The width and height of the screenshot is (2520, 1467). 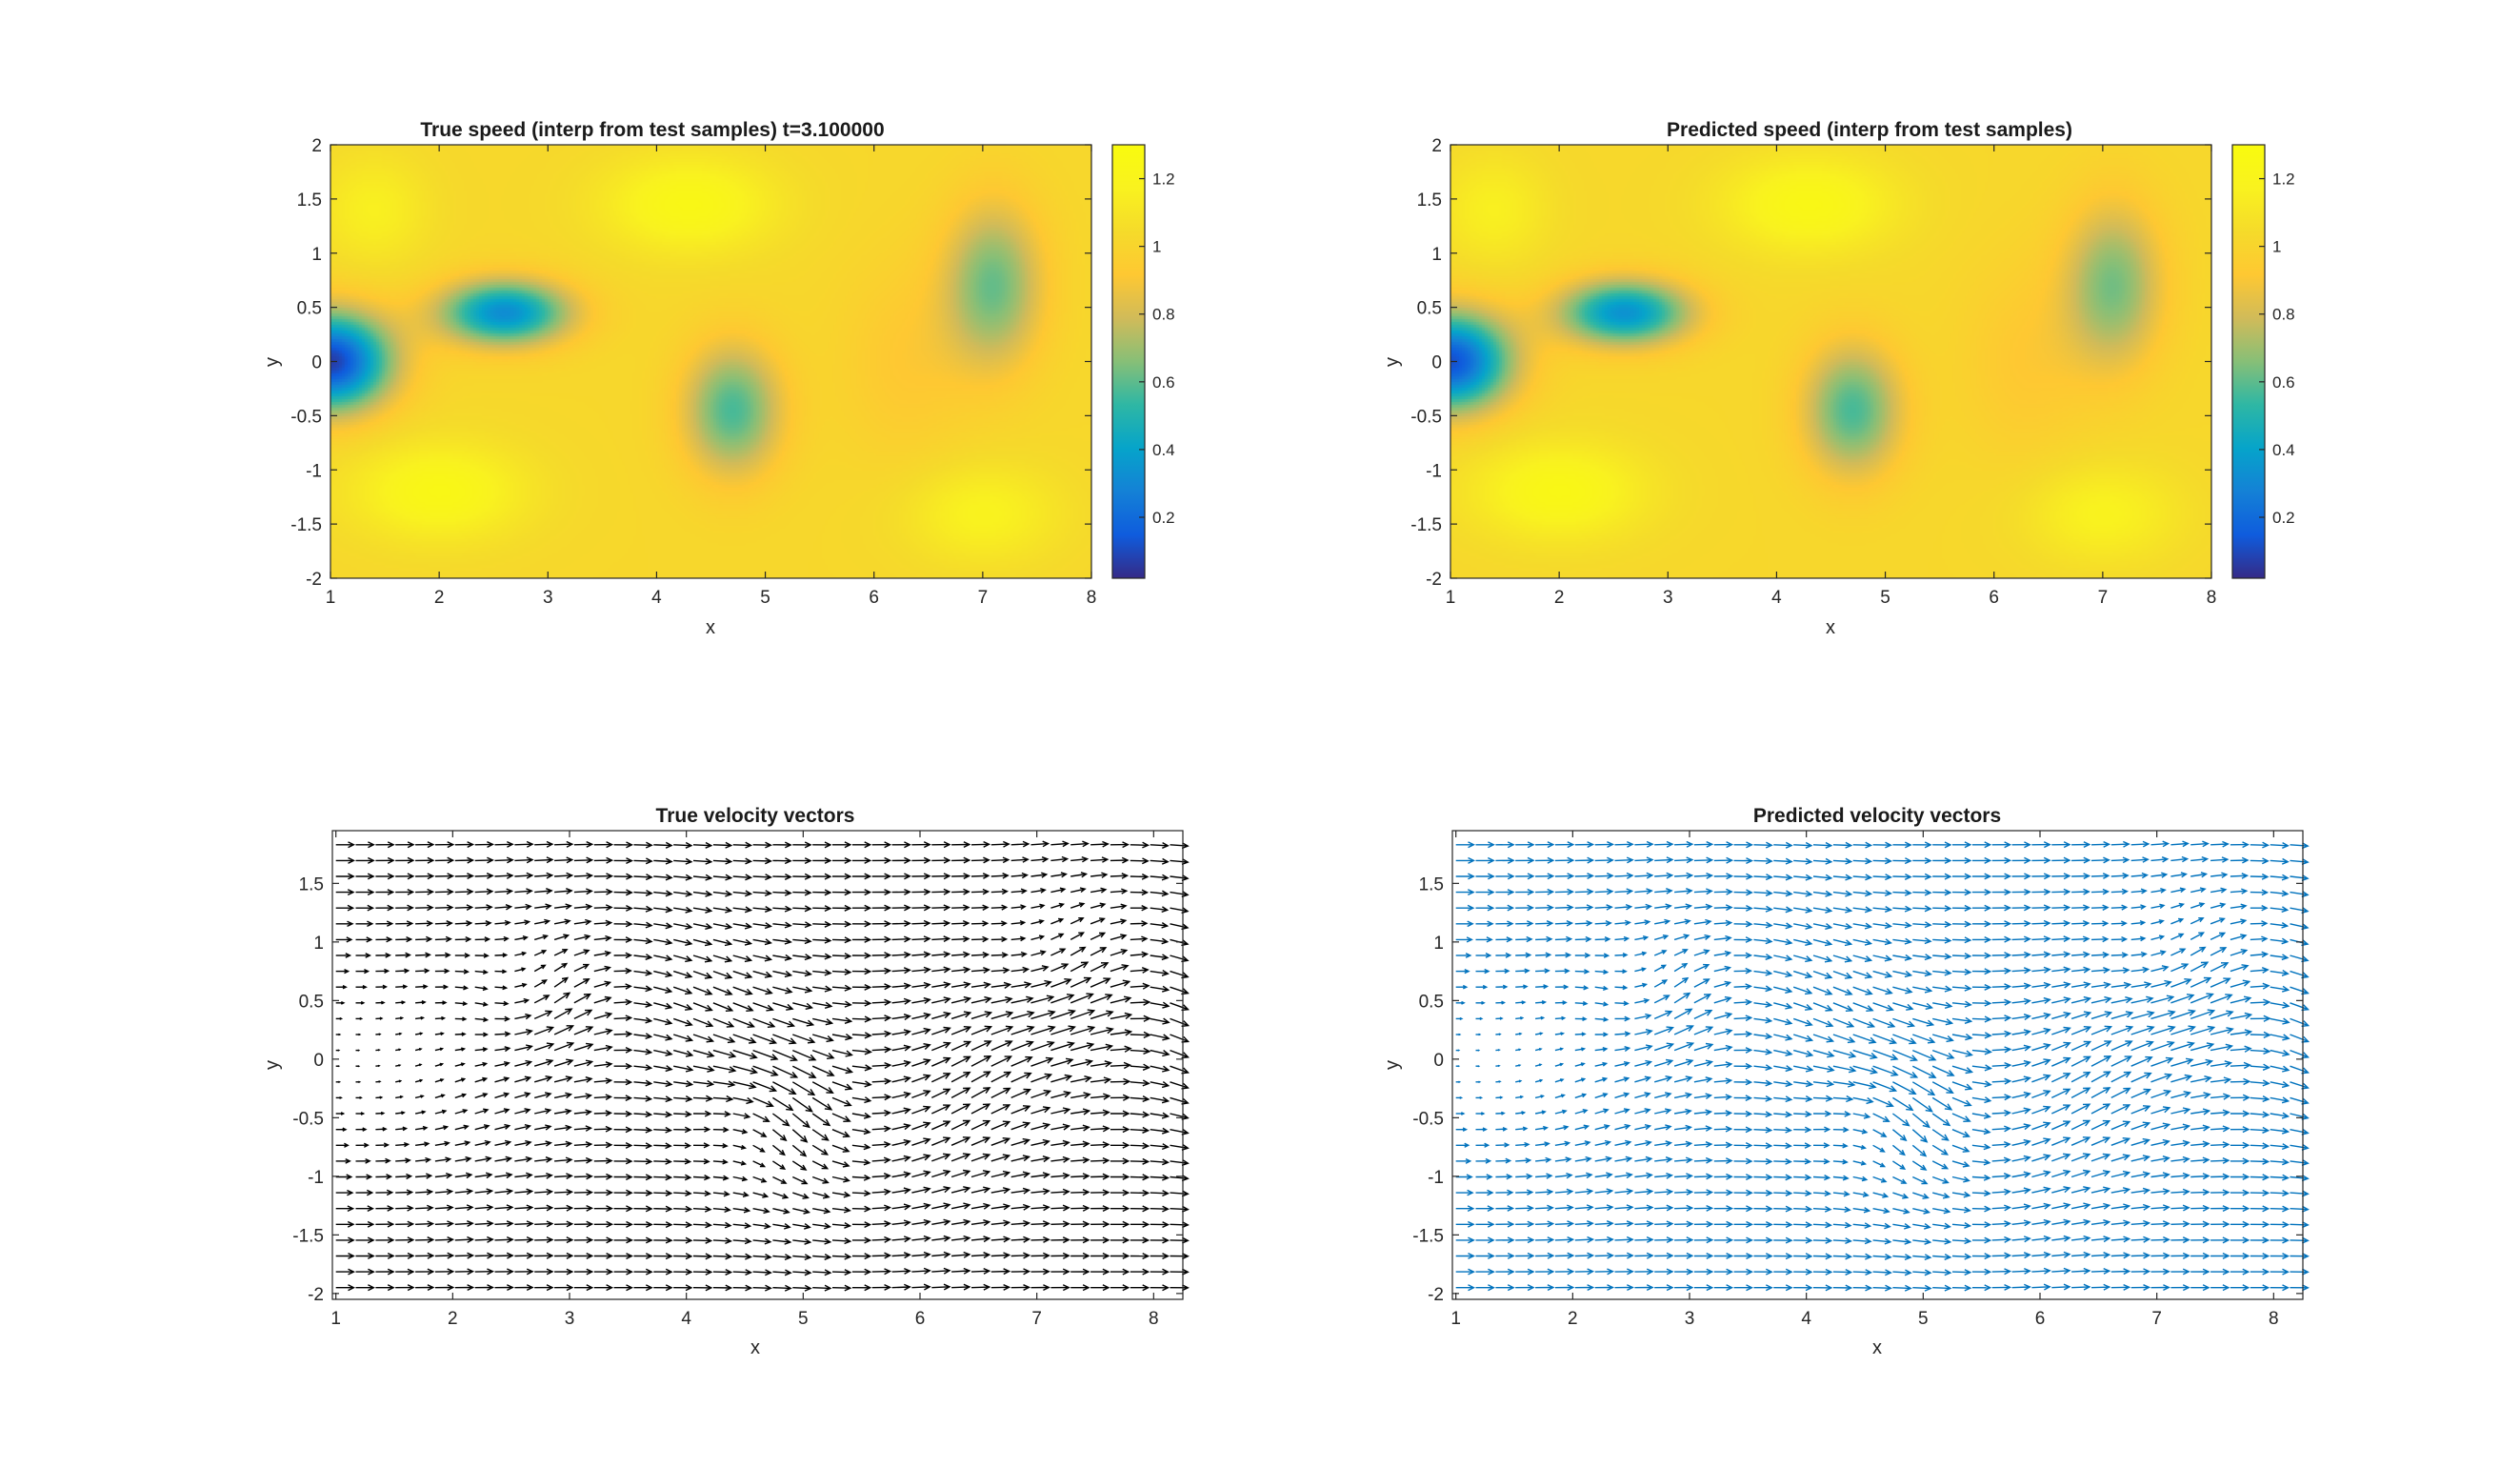 I want to click on colorbar-frame, so click(x=2248, y=361).